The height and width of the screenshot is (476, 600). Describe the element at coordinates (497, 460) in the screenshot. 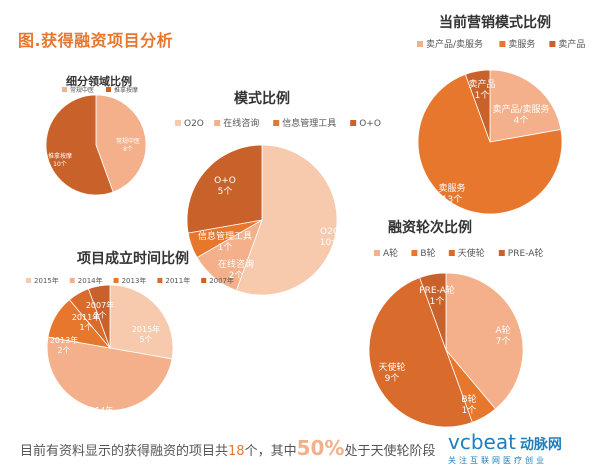

I see `brand-tagline: 关注互联网医疗创业` at that location.